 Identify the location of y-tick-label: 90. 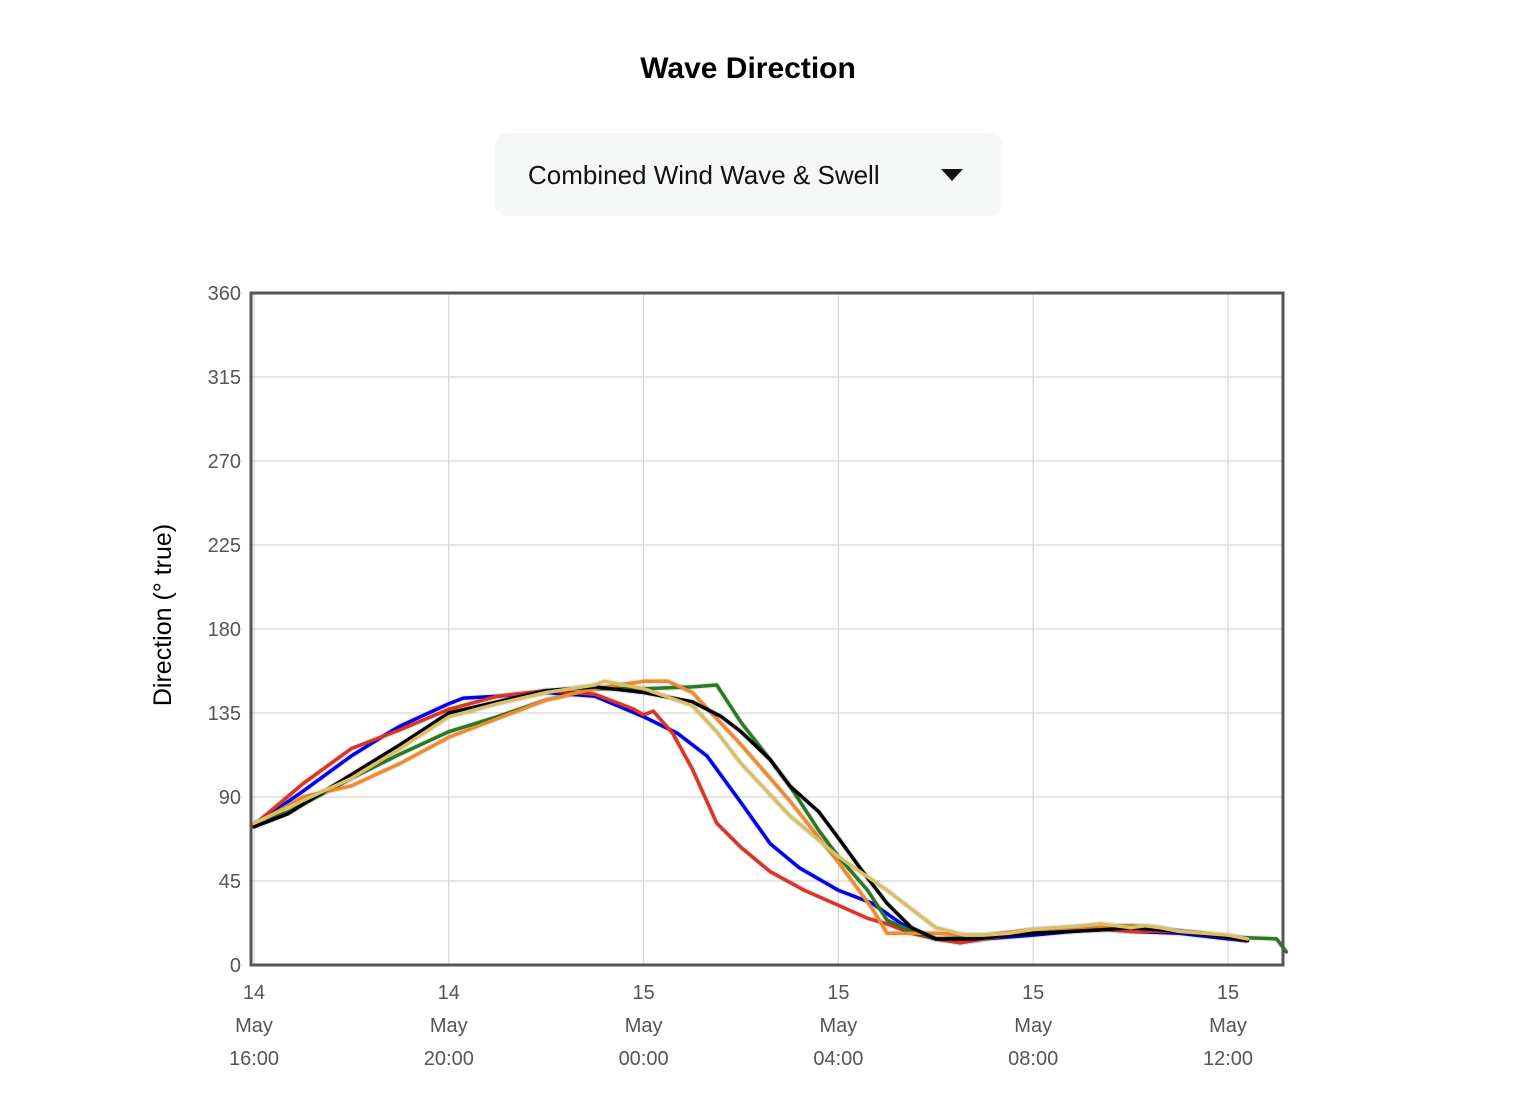
(230, 798).